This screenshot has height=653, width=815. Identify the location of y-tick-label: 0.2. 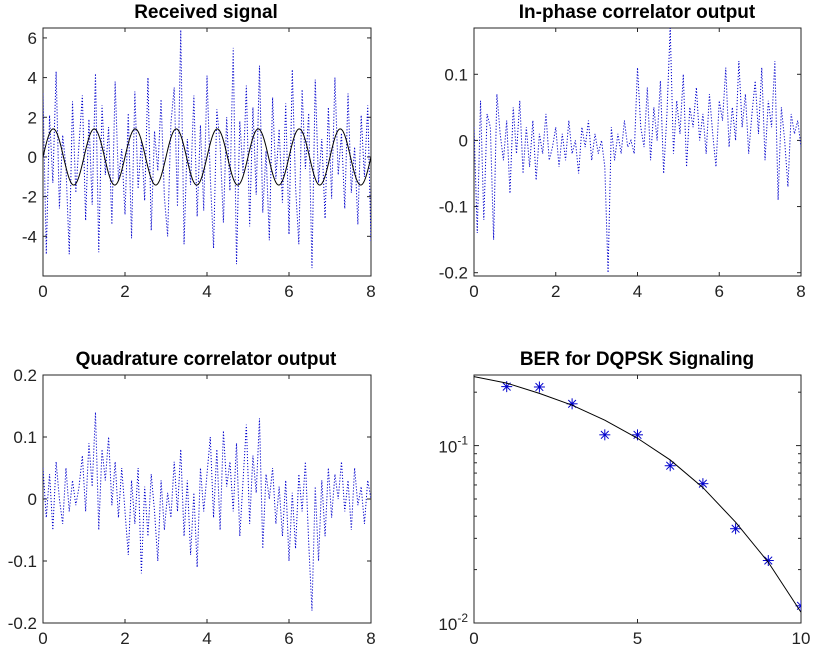
(25, 375).